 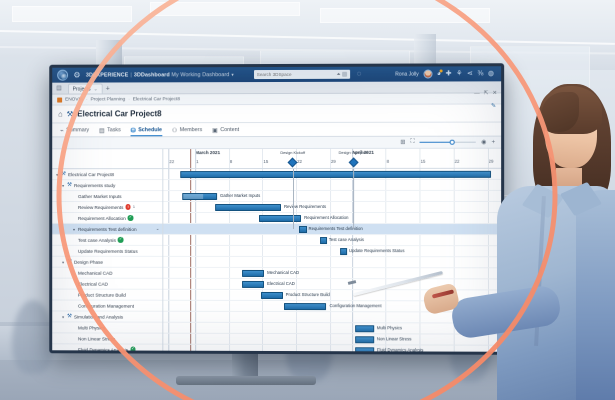 I want to click on gantt-row: Requirement Allocation, so click(x=332, y=218).